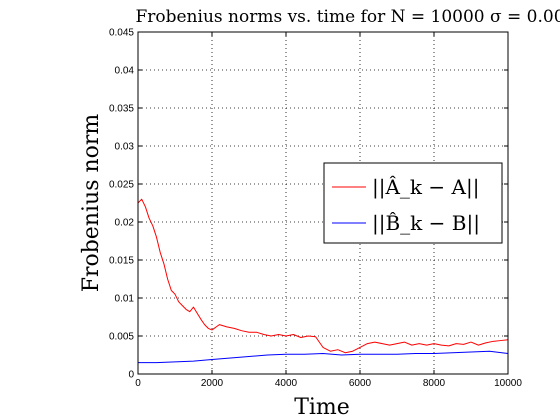 The width and height of the screenshot is (560, 420). What do you see at coordinates (426, 223) in the screenshot?
I see `legend-label-2: ||B̂_k − B||` at bounding box center [426, 223].